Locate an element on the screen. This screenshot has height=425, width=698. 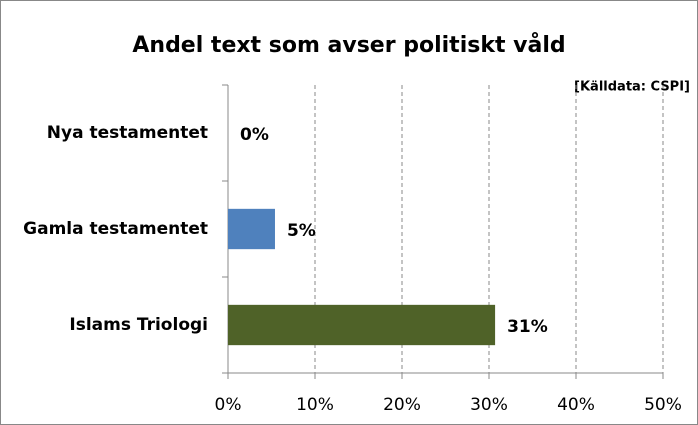
value-label: 5% is located at coordinates (301, 231).